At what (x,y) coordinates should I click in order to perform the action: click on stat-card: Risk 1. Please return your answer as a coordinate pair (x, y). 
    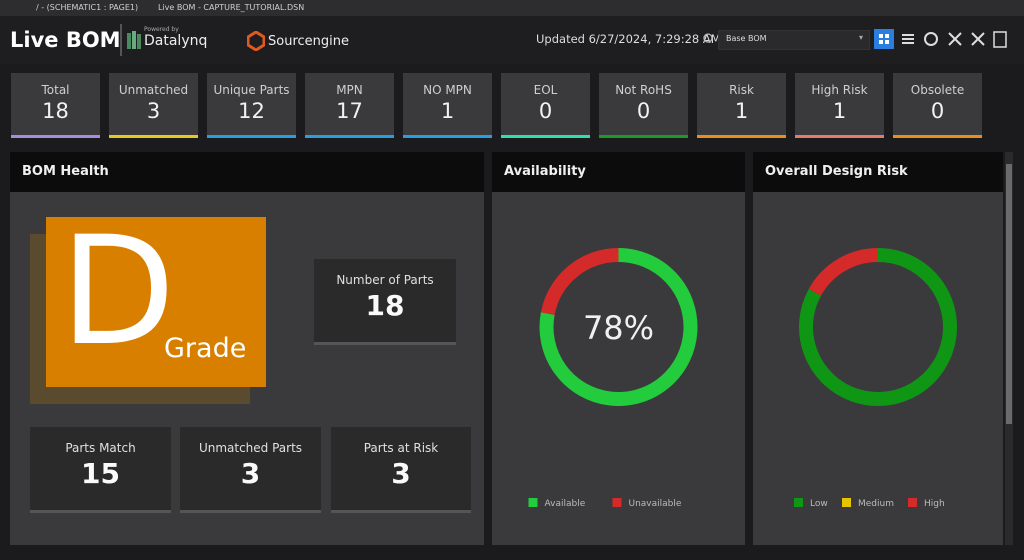
    Looking at the image, I should click on (741, 105).